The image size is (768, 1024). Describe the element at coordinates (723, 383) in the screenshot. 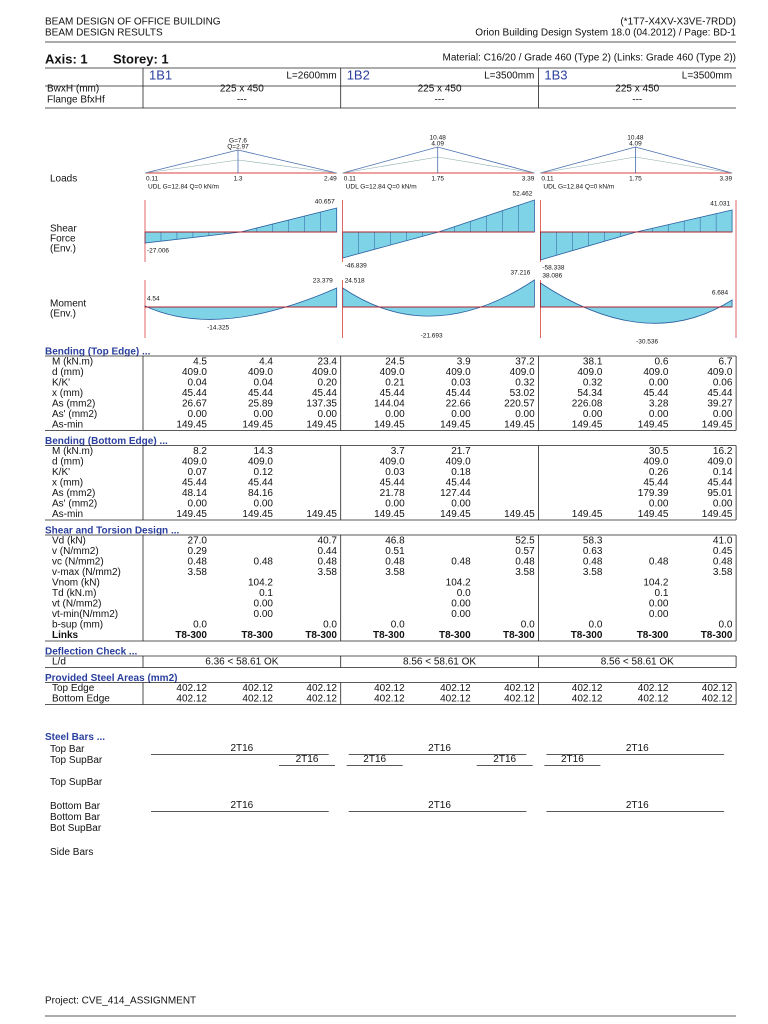

I see `cell: 0.06` at that location.